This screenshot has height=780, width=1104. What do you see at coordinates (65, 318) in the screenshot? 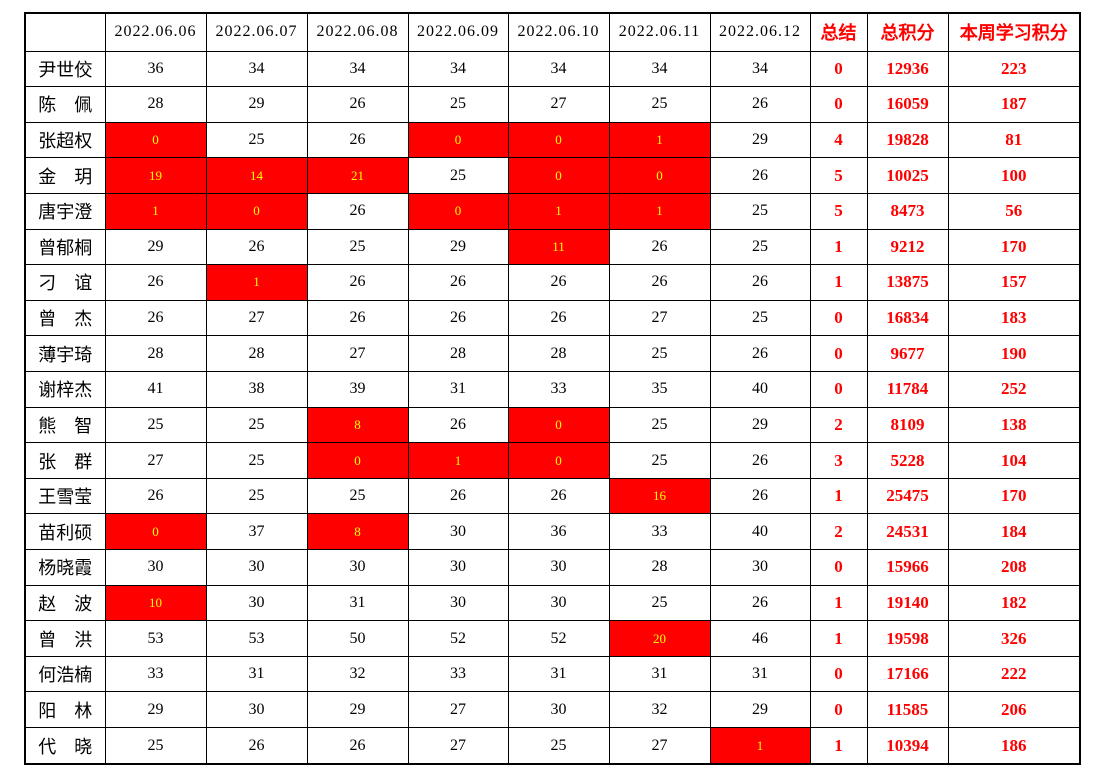
I see `student-name: 曾 杰` at bounding box center [65, 318].